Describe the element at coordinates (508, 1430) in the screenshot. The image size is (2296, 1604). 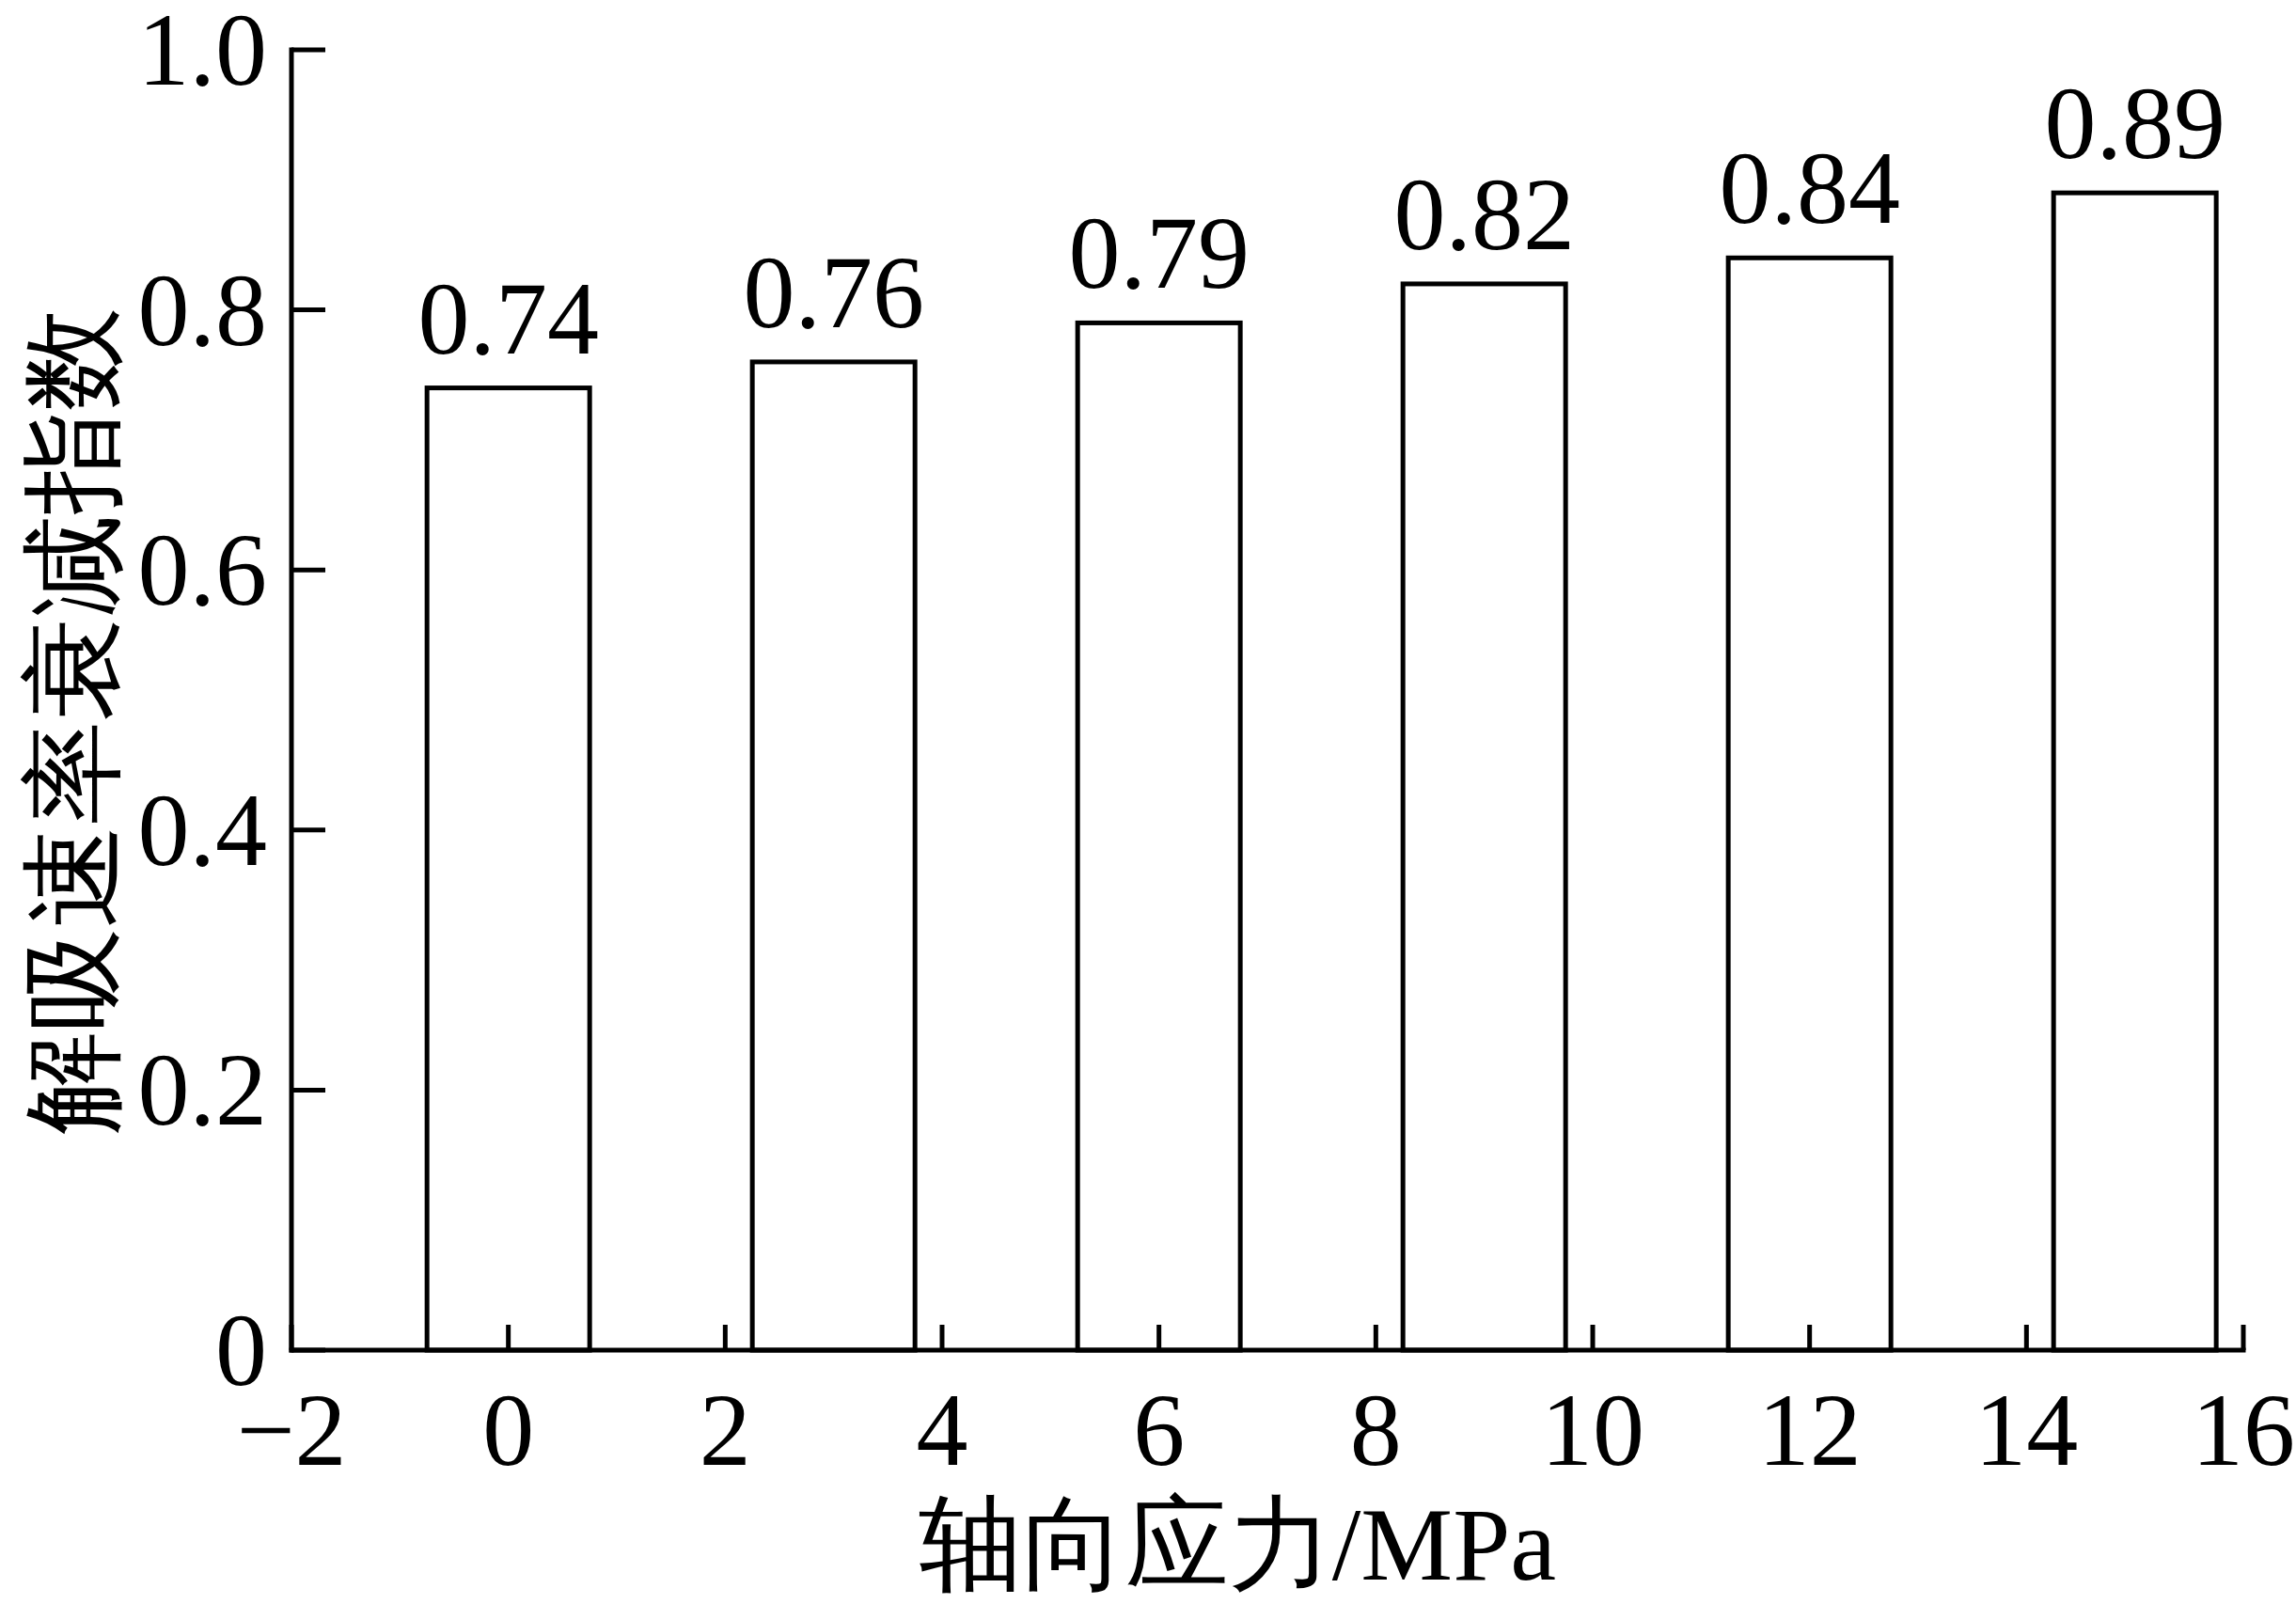
I see `x-tick-label: 0` at that location.